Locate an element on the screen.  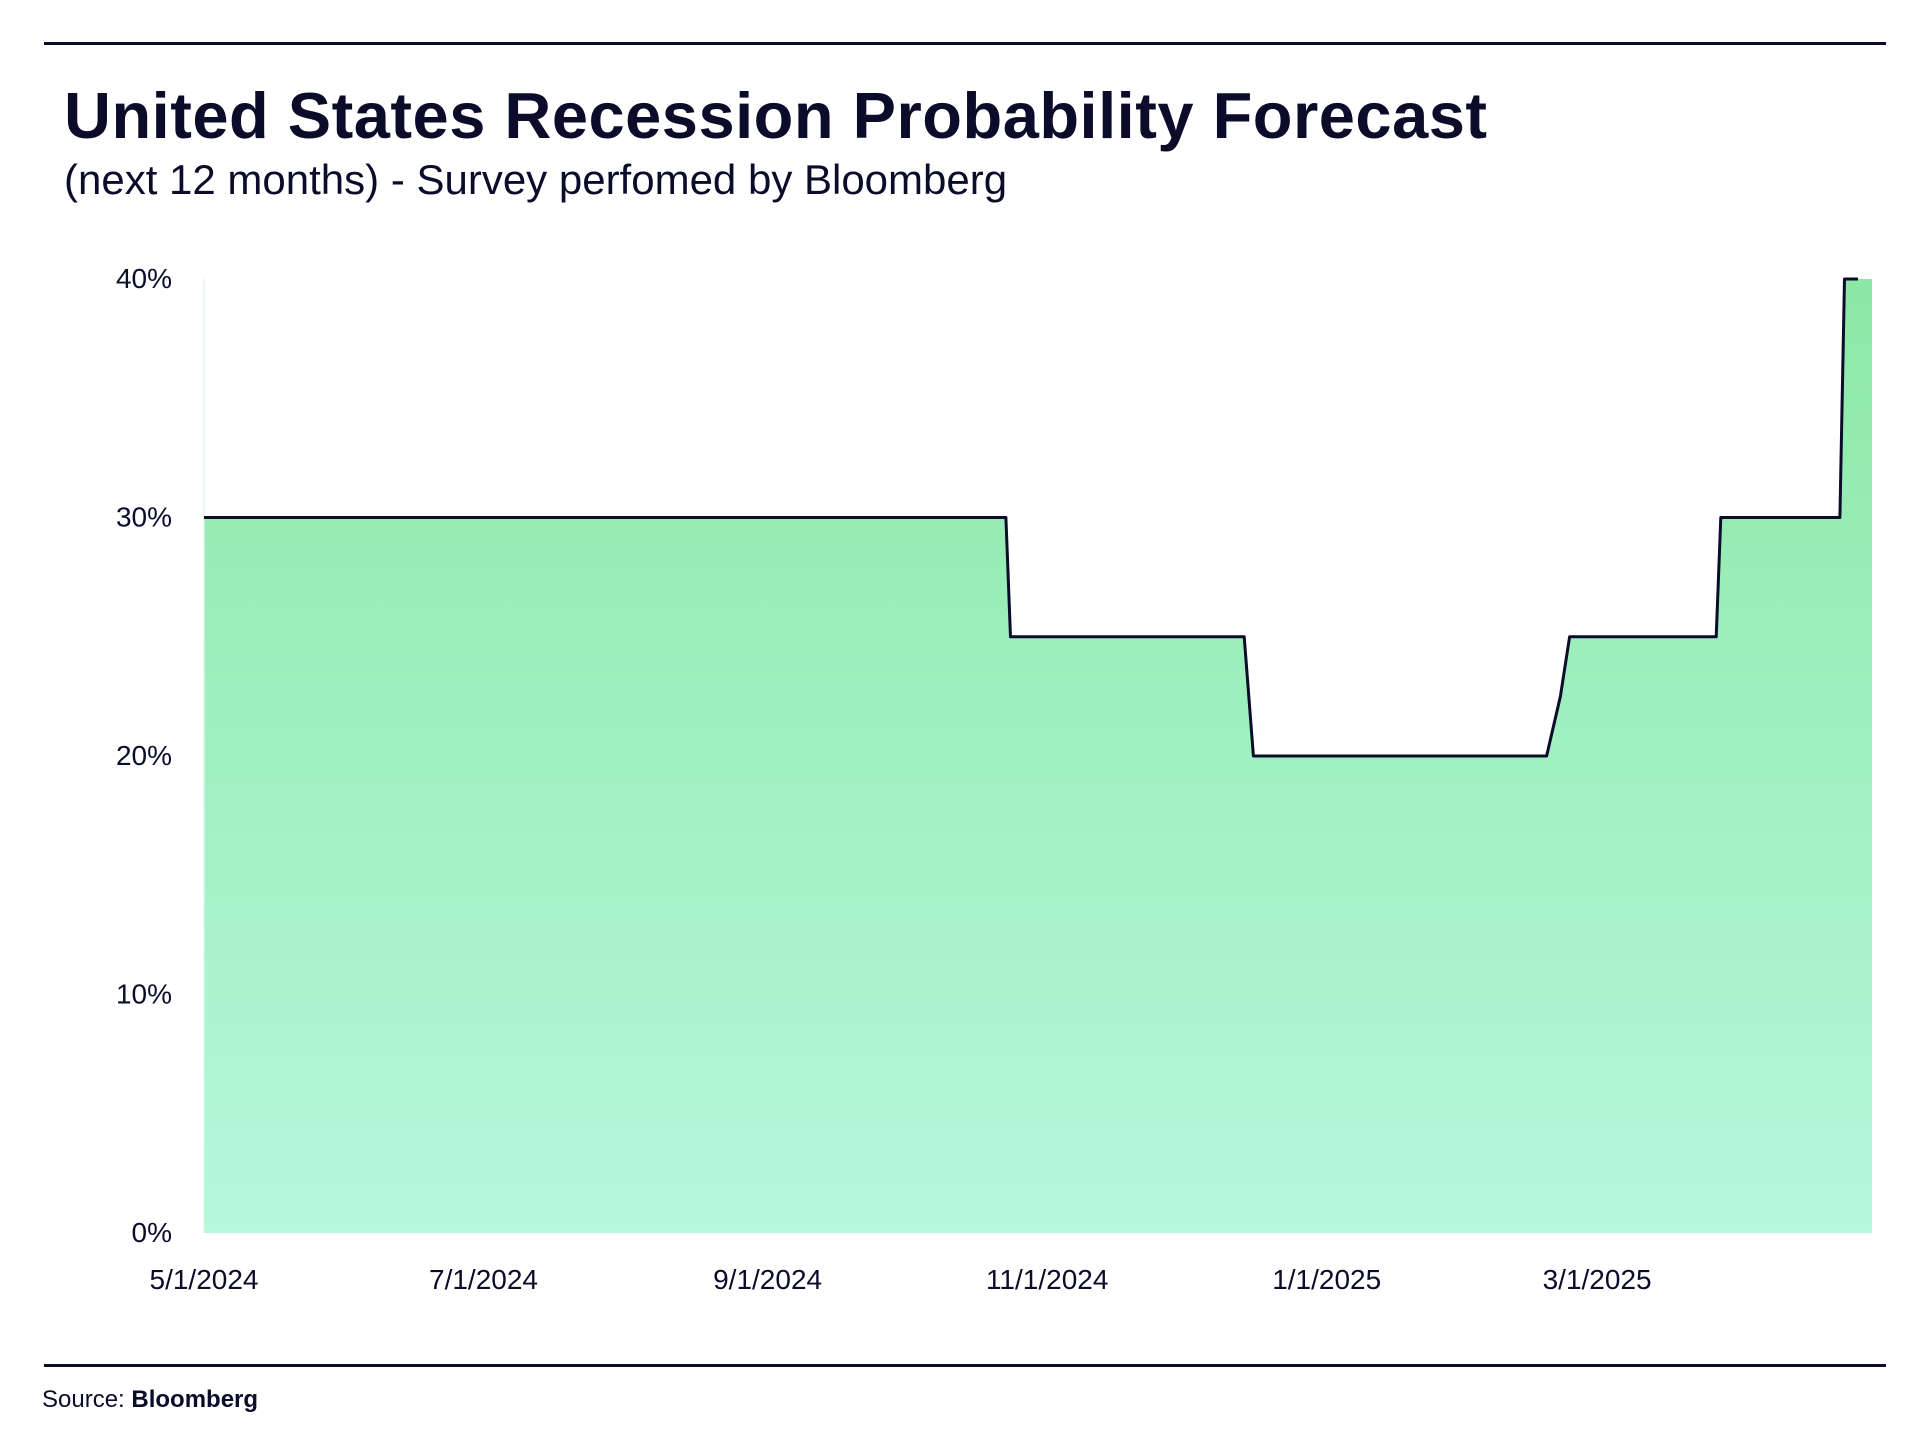
x-tick-label: 7/1/2024 is located at coordinates (483, 1279).